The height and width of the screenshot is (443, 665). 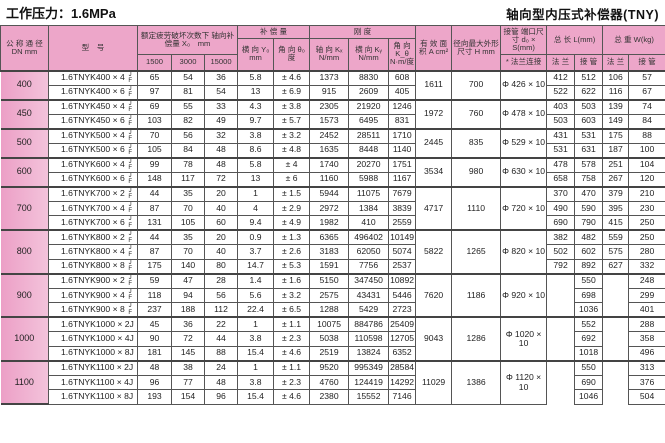 What do you see at coordinates (589, 62) in the screenshot?
I see `header-length-pipe: 接 管` at bounding box center [589, 62].